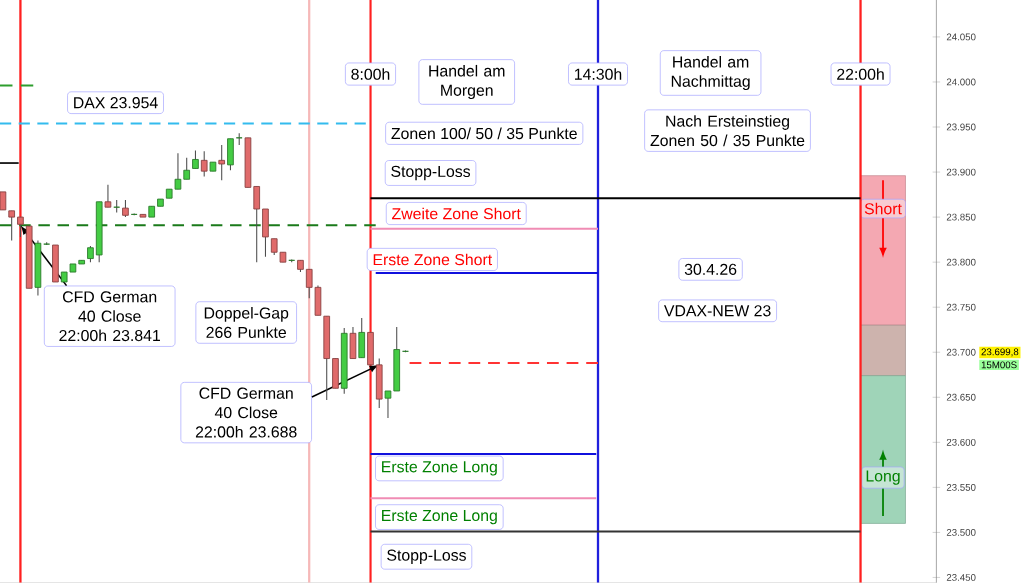 This screenshot has width=1024, height=583. I want to click on annotation: Erste Zone Short, so click(433, 259).